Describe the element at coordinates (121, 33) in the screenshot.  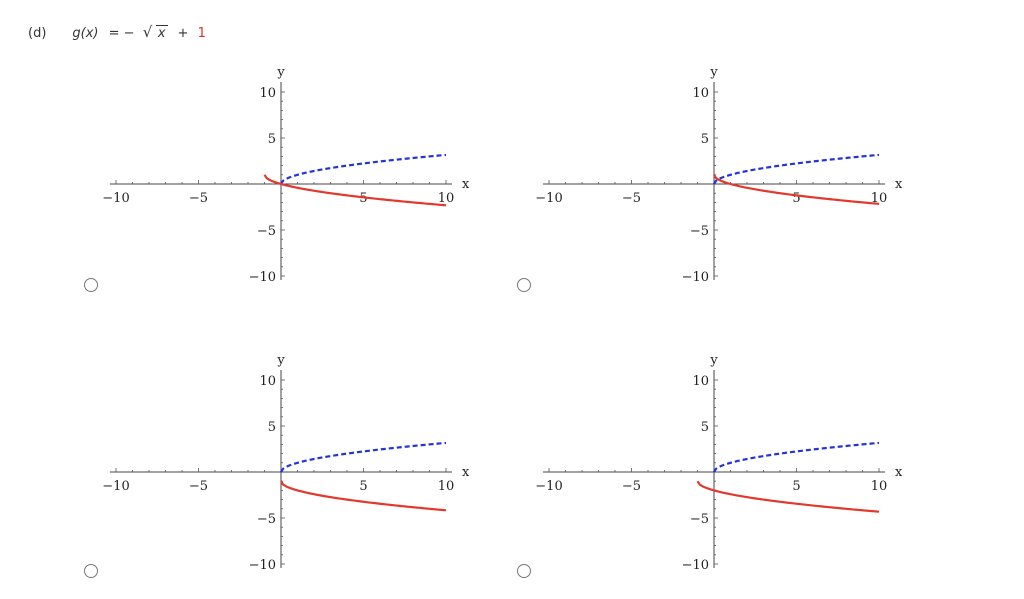
I see `equals-sign: = −` at that location.